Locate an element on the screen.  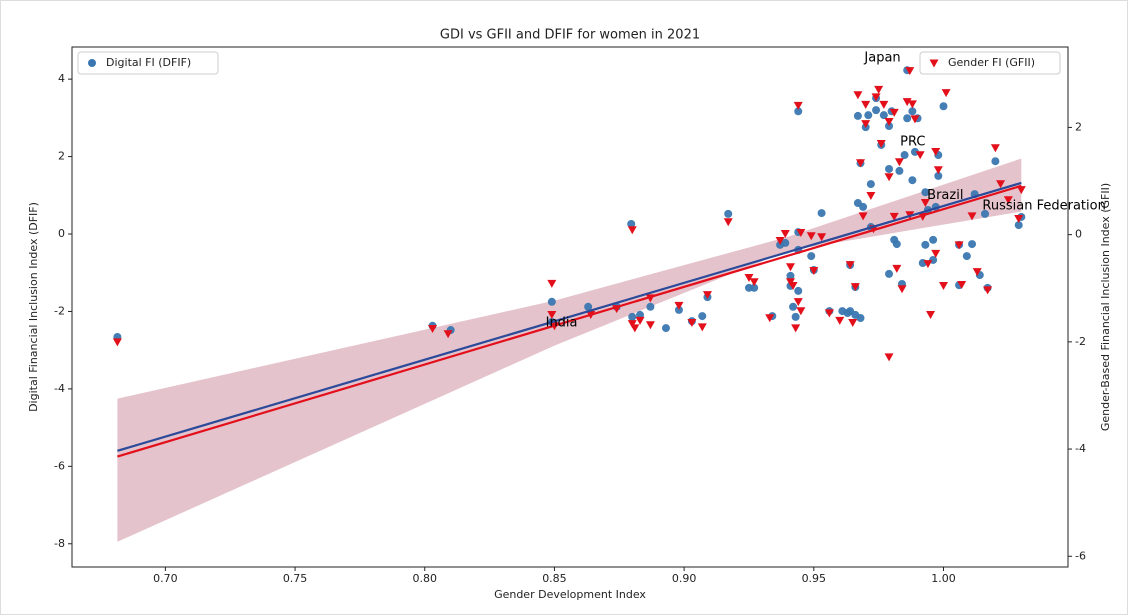
legend-label: Digital FI (DFIF) is located at coordinates (148, 62).